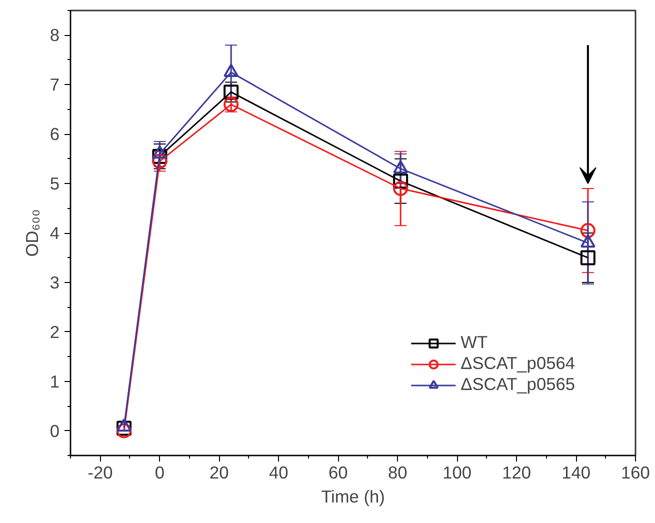  What do you see at coordinates (55, 134) in the screenshot?
I see `y-tick-label: 6` at bounding box center [55, 134].